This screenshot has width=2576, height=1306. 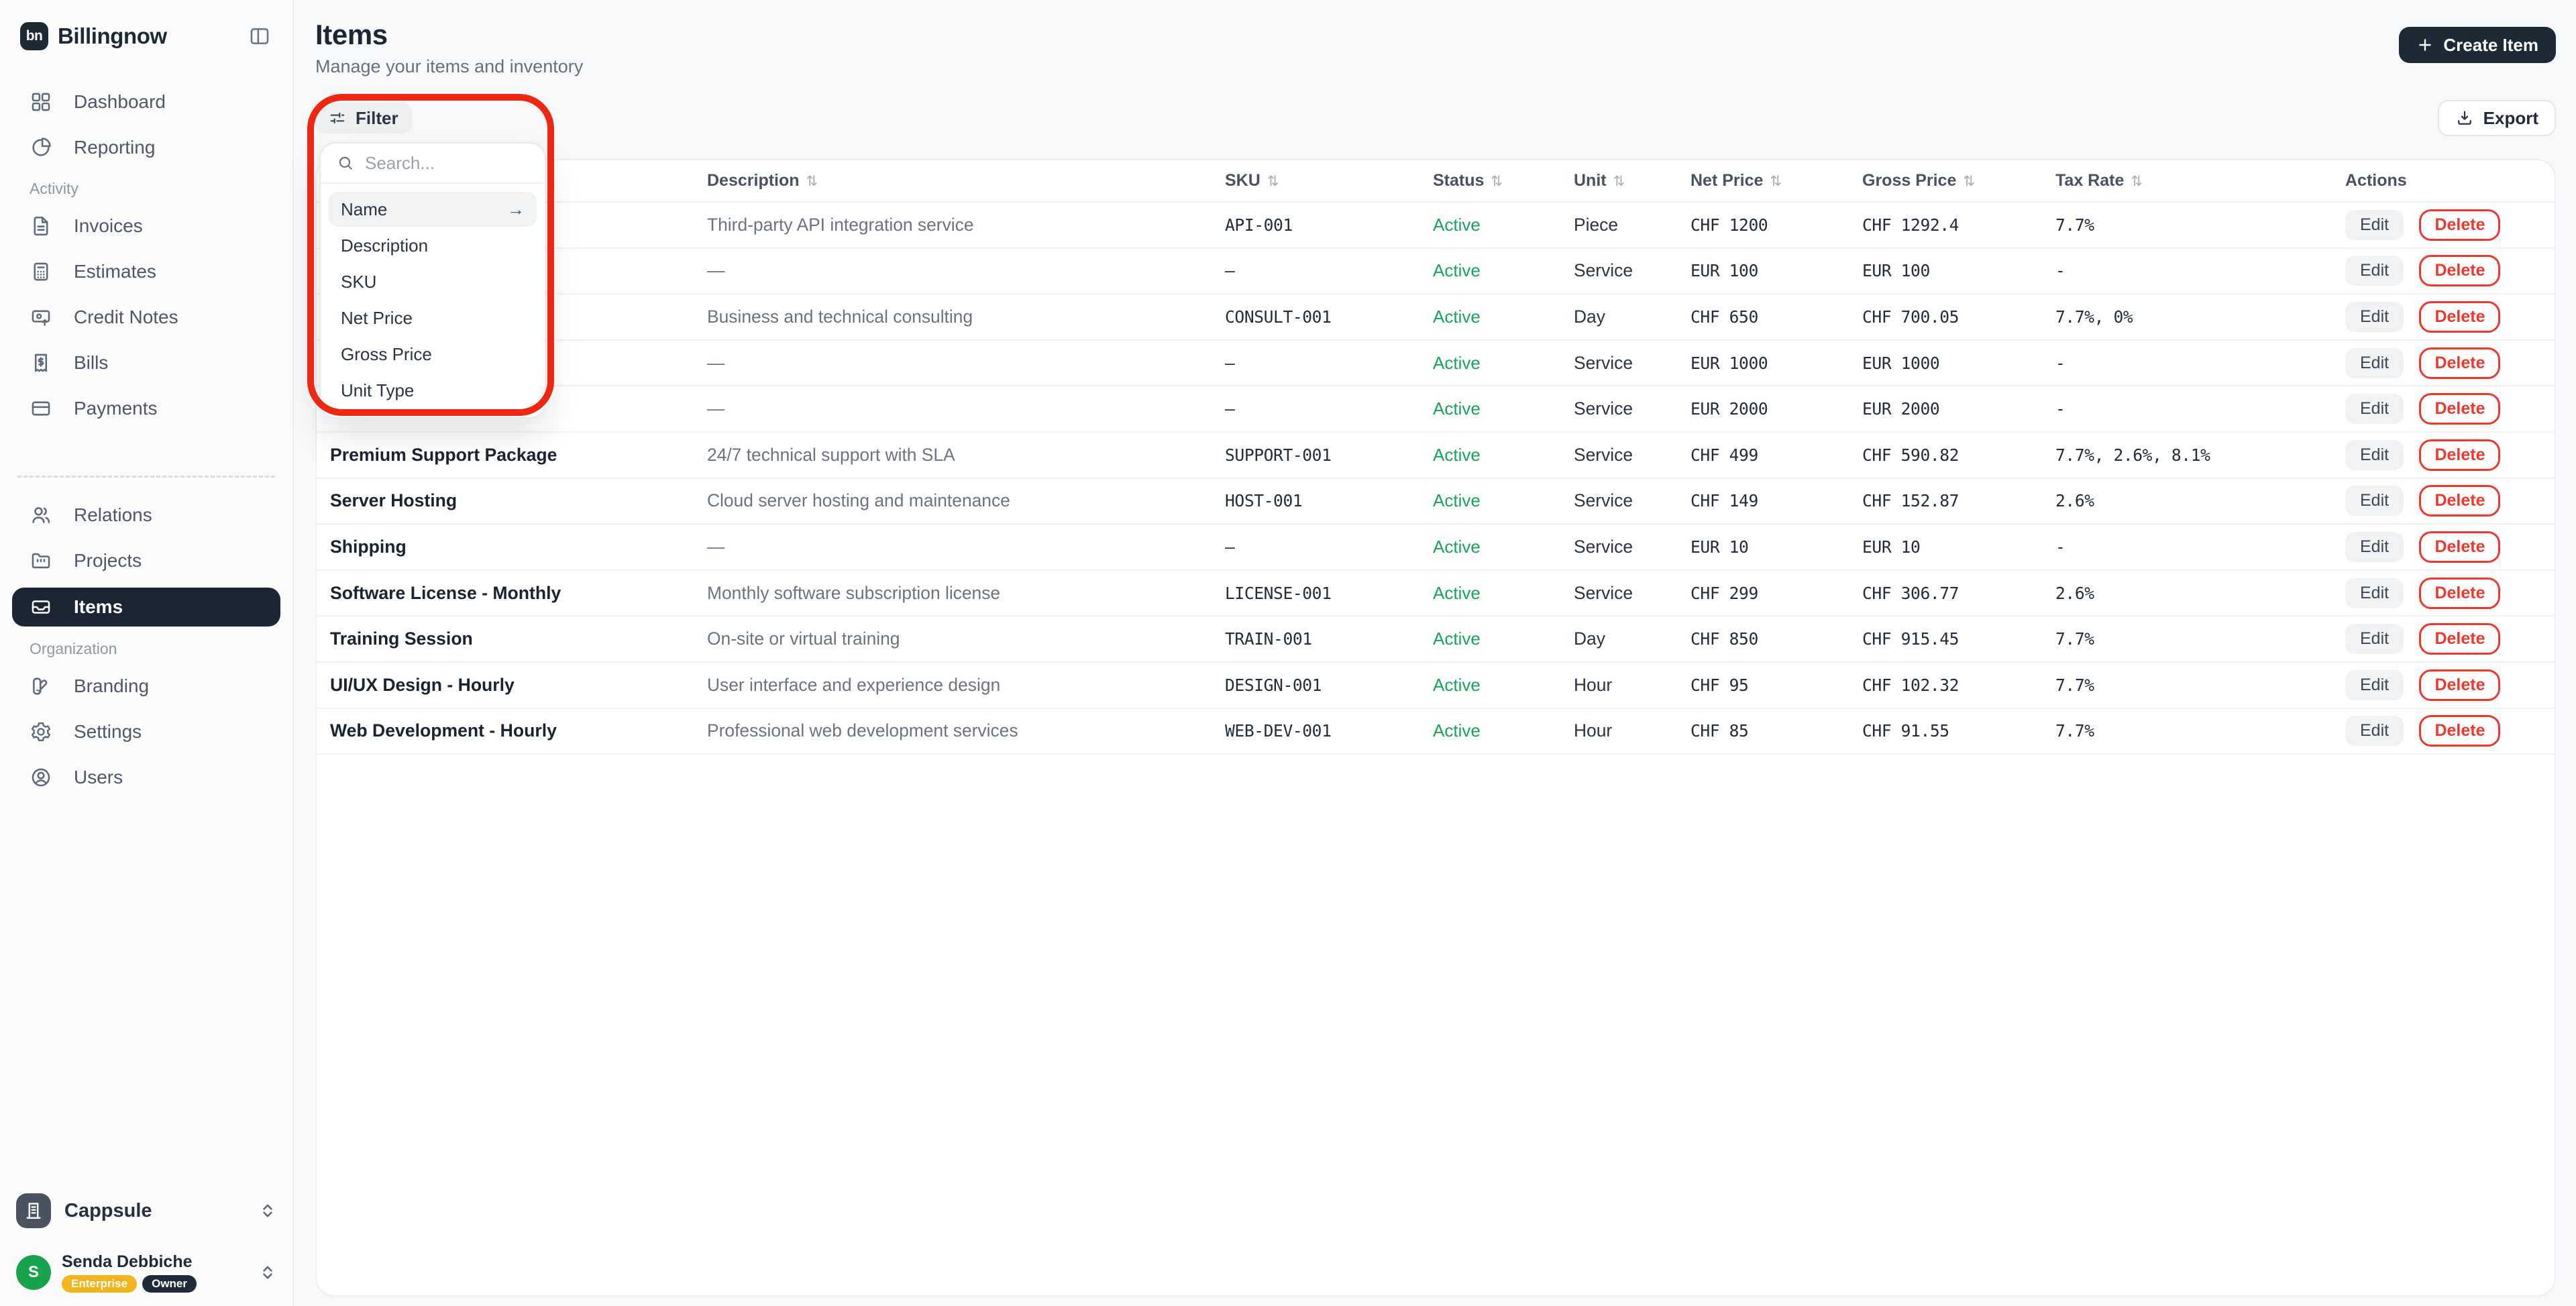 What do you see at coordinates (115, 271) in the screenshot?
I see `sidebar-item-label: Estimates` at bounding box center [115, 271].